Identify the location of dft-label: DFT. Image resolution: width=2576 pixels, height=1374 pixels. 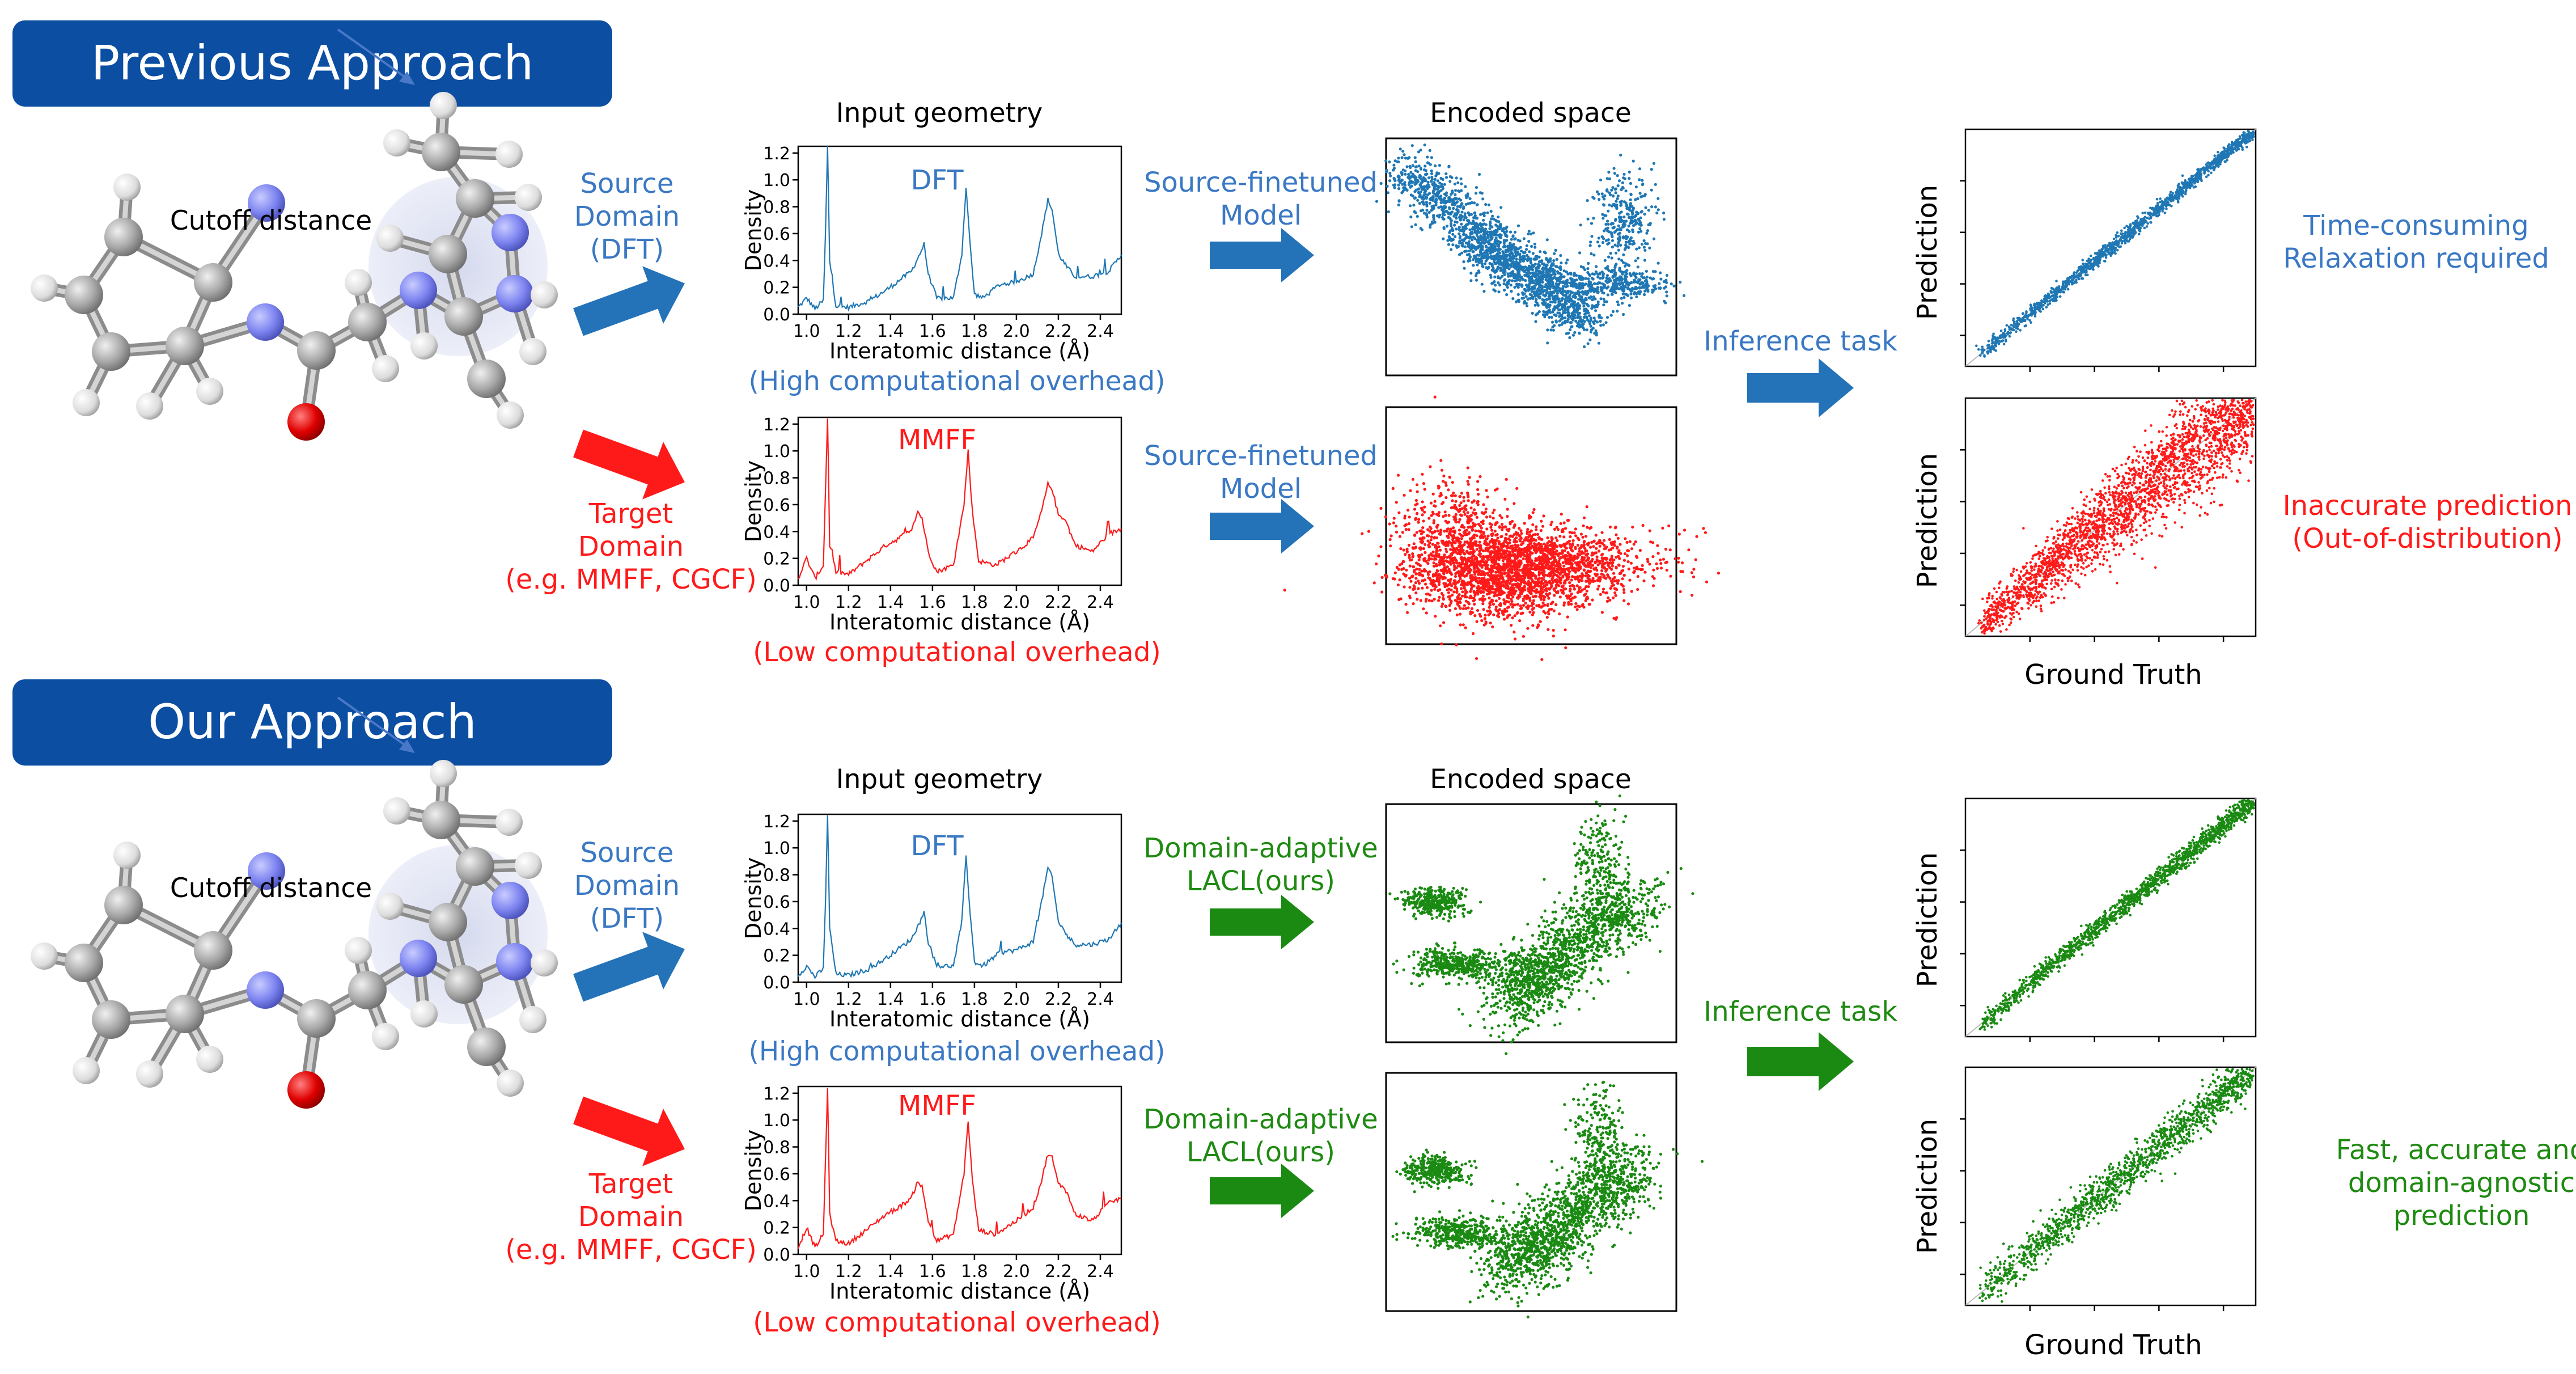
(937, 180).